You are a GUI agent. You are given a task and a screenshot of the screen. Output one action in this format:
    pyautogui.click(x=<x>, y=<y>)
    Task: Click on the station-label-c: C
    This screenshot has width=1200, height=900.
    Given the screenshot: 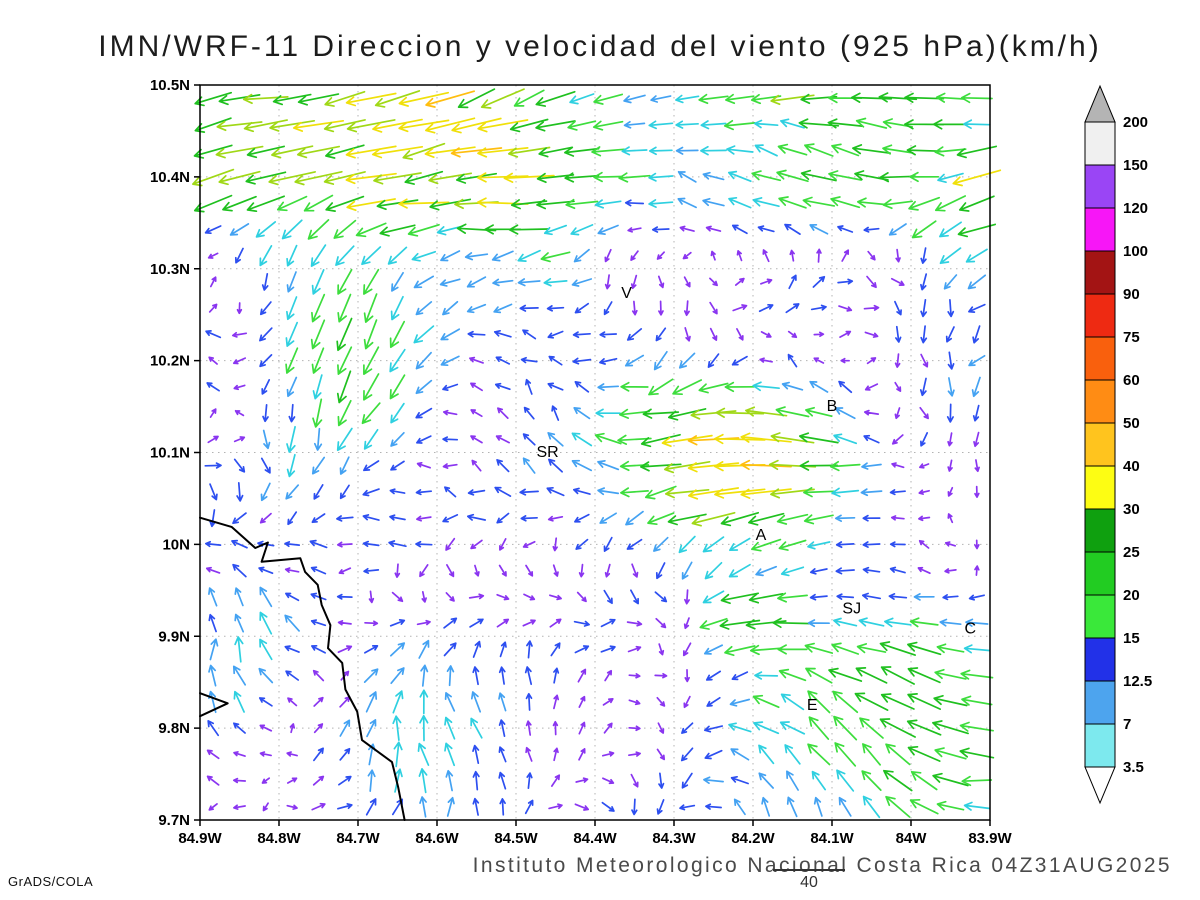 What is the action you would take?
    pyautogui.click(x=970, y=628)
    